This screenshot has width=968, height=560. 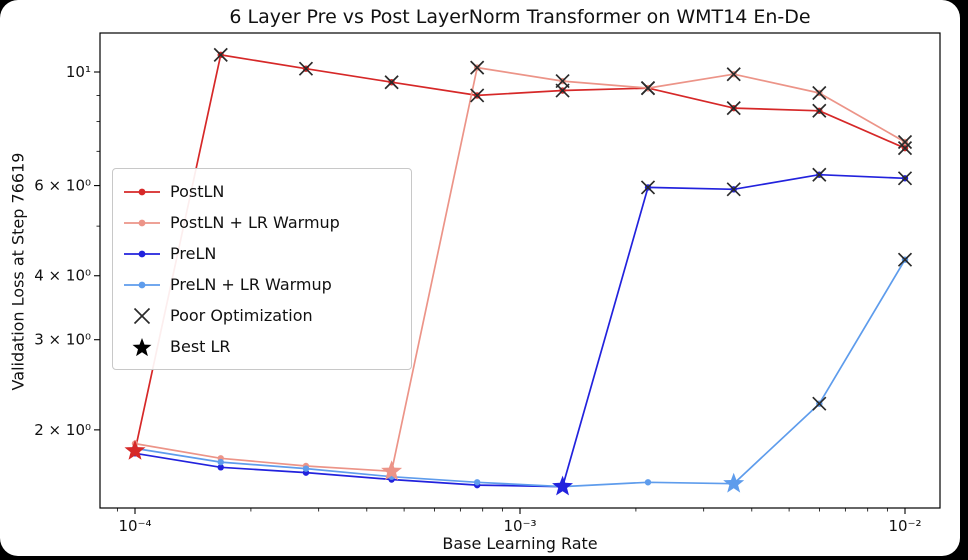 What do you see at coordinates (197, 191) in the screenshot?
I see `legend-label: PostLN` at bounding box center [197, 191].